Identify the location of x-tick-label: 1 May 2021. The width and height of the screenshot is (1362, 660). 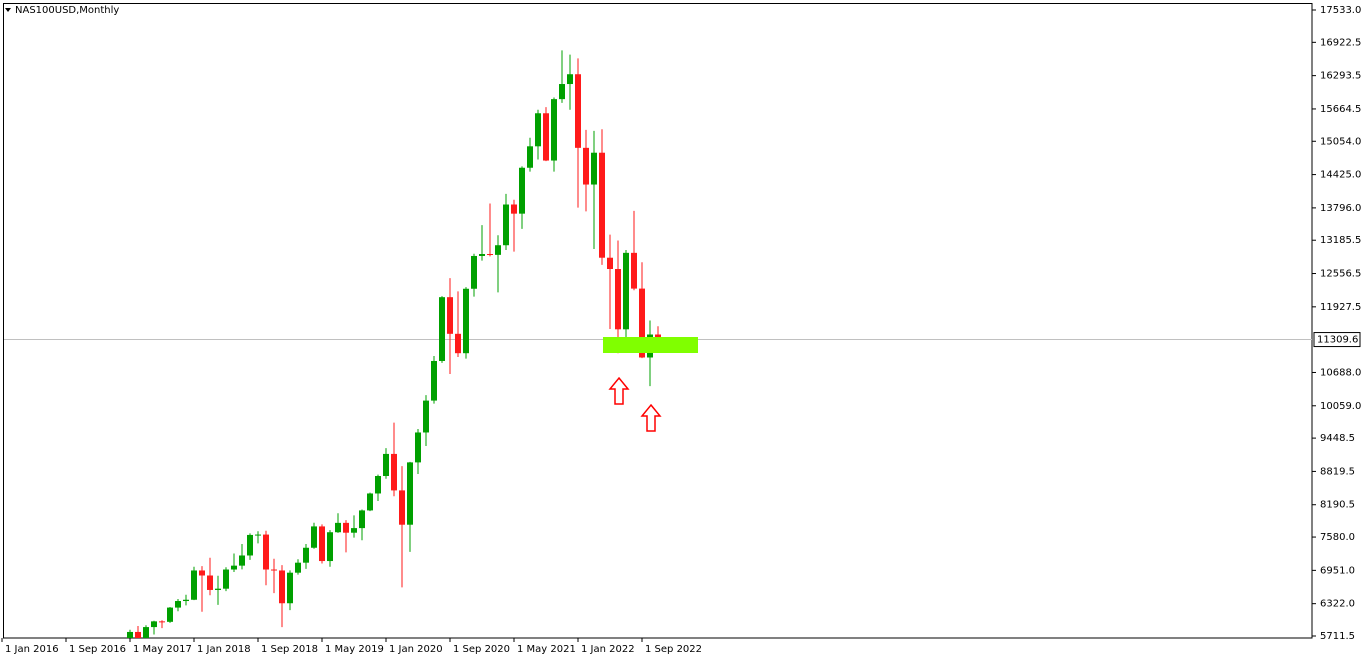
(546, 649).